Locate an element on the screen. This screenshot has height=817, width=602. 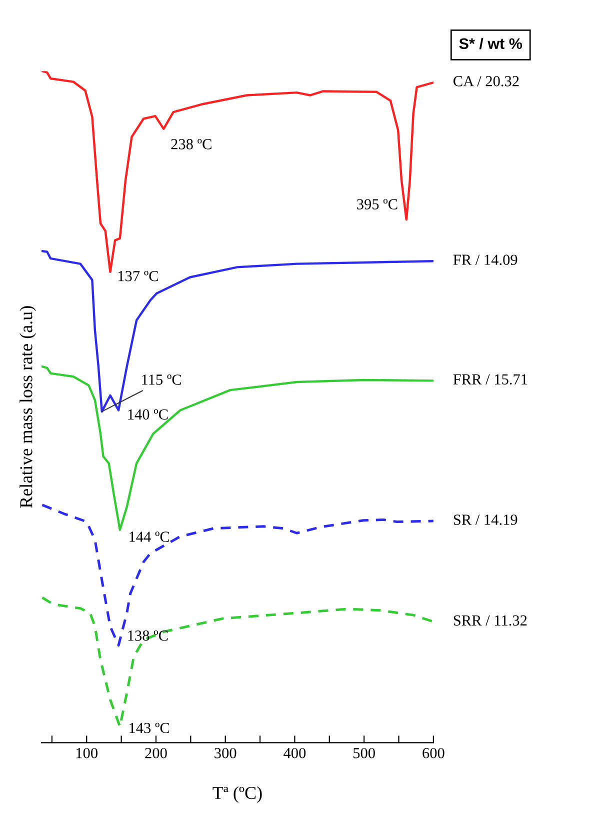
series-label: SR / 14.19 is located at coordinates (486, 519).